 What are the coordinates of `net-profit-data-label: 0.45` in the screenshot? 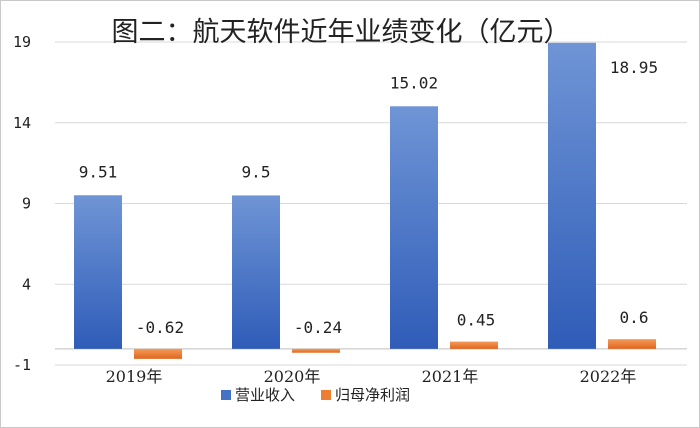 It's located at (476, 320).